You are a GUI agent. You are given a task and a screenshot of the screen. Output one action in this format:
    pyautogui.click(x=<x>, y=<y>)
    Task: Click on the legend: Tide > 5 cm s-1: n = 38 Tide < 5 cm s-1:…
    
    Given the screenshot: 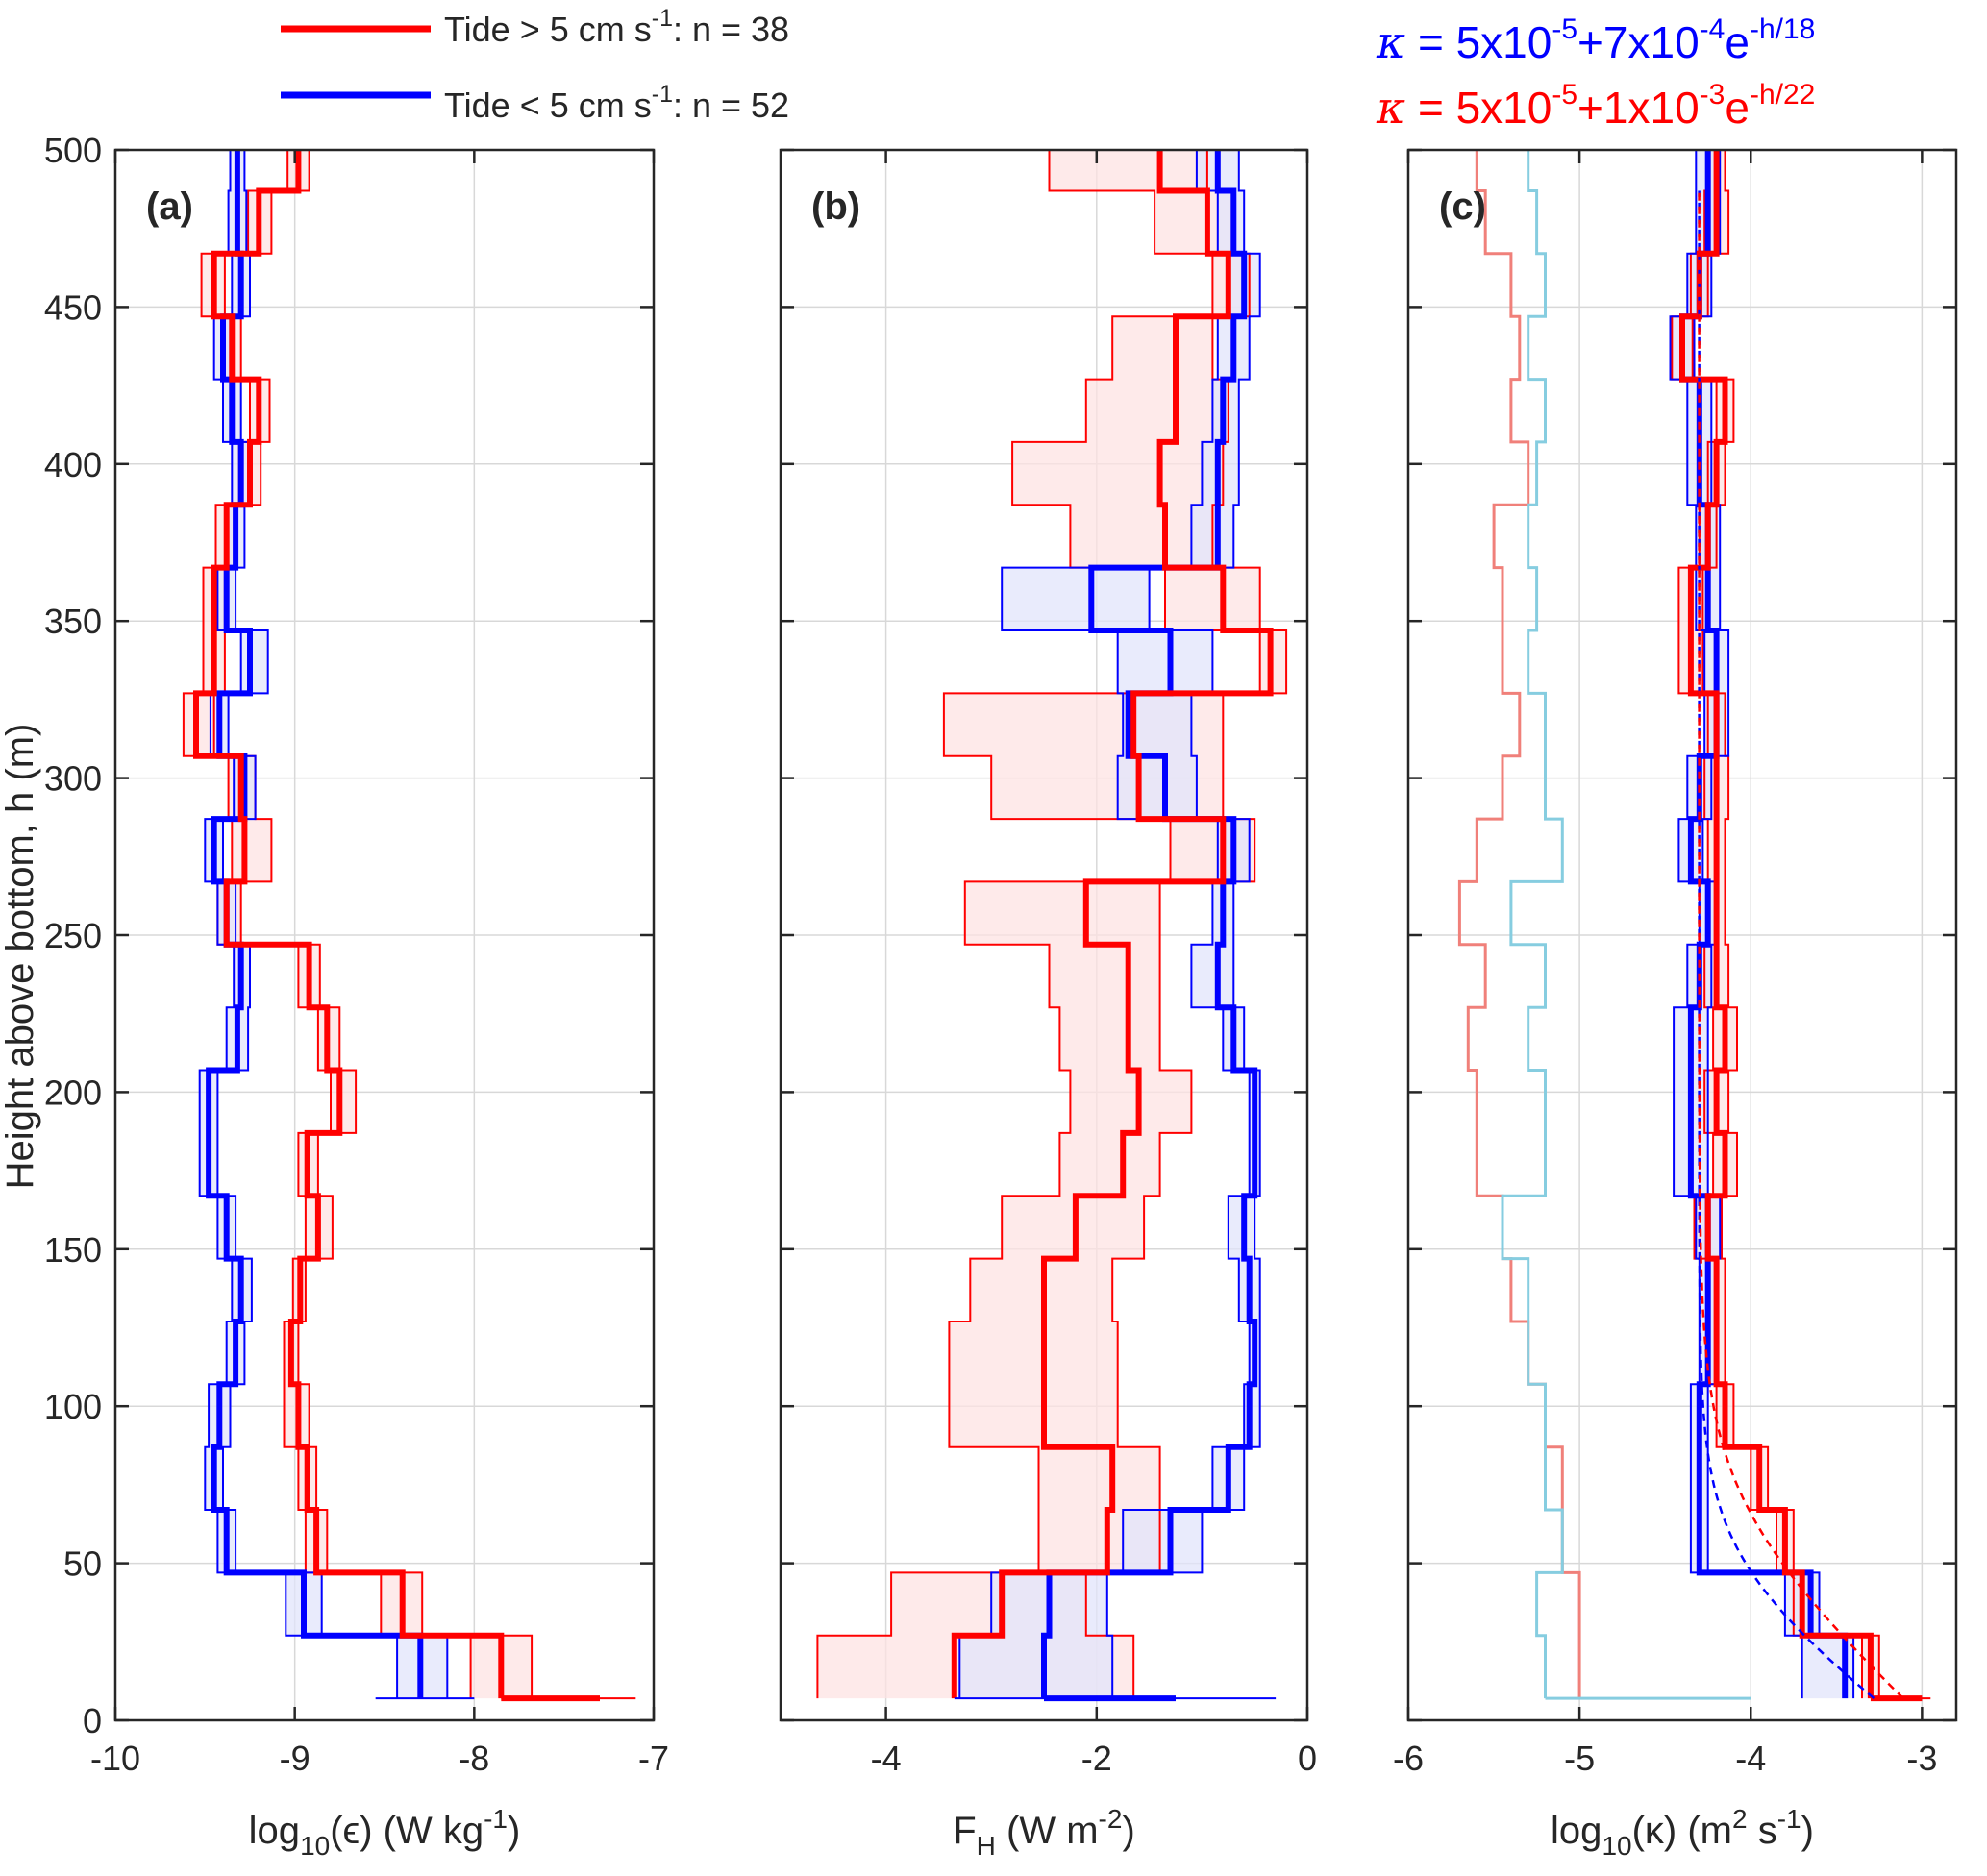 What is the action you would take?
    pyautogui.click(x=535, y=65)
    